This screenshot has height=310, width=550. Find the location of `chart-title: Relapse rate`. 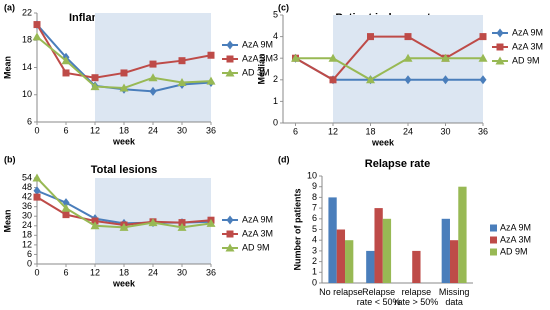

chart-title: Relapse rate is located at coordinates (397, 164).